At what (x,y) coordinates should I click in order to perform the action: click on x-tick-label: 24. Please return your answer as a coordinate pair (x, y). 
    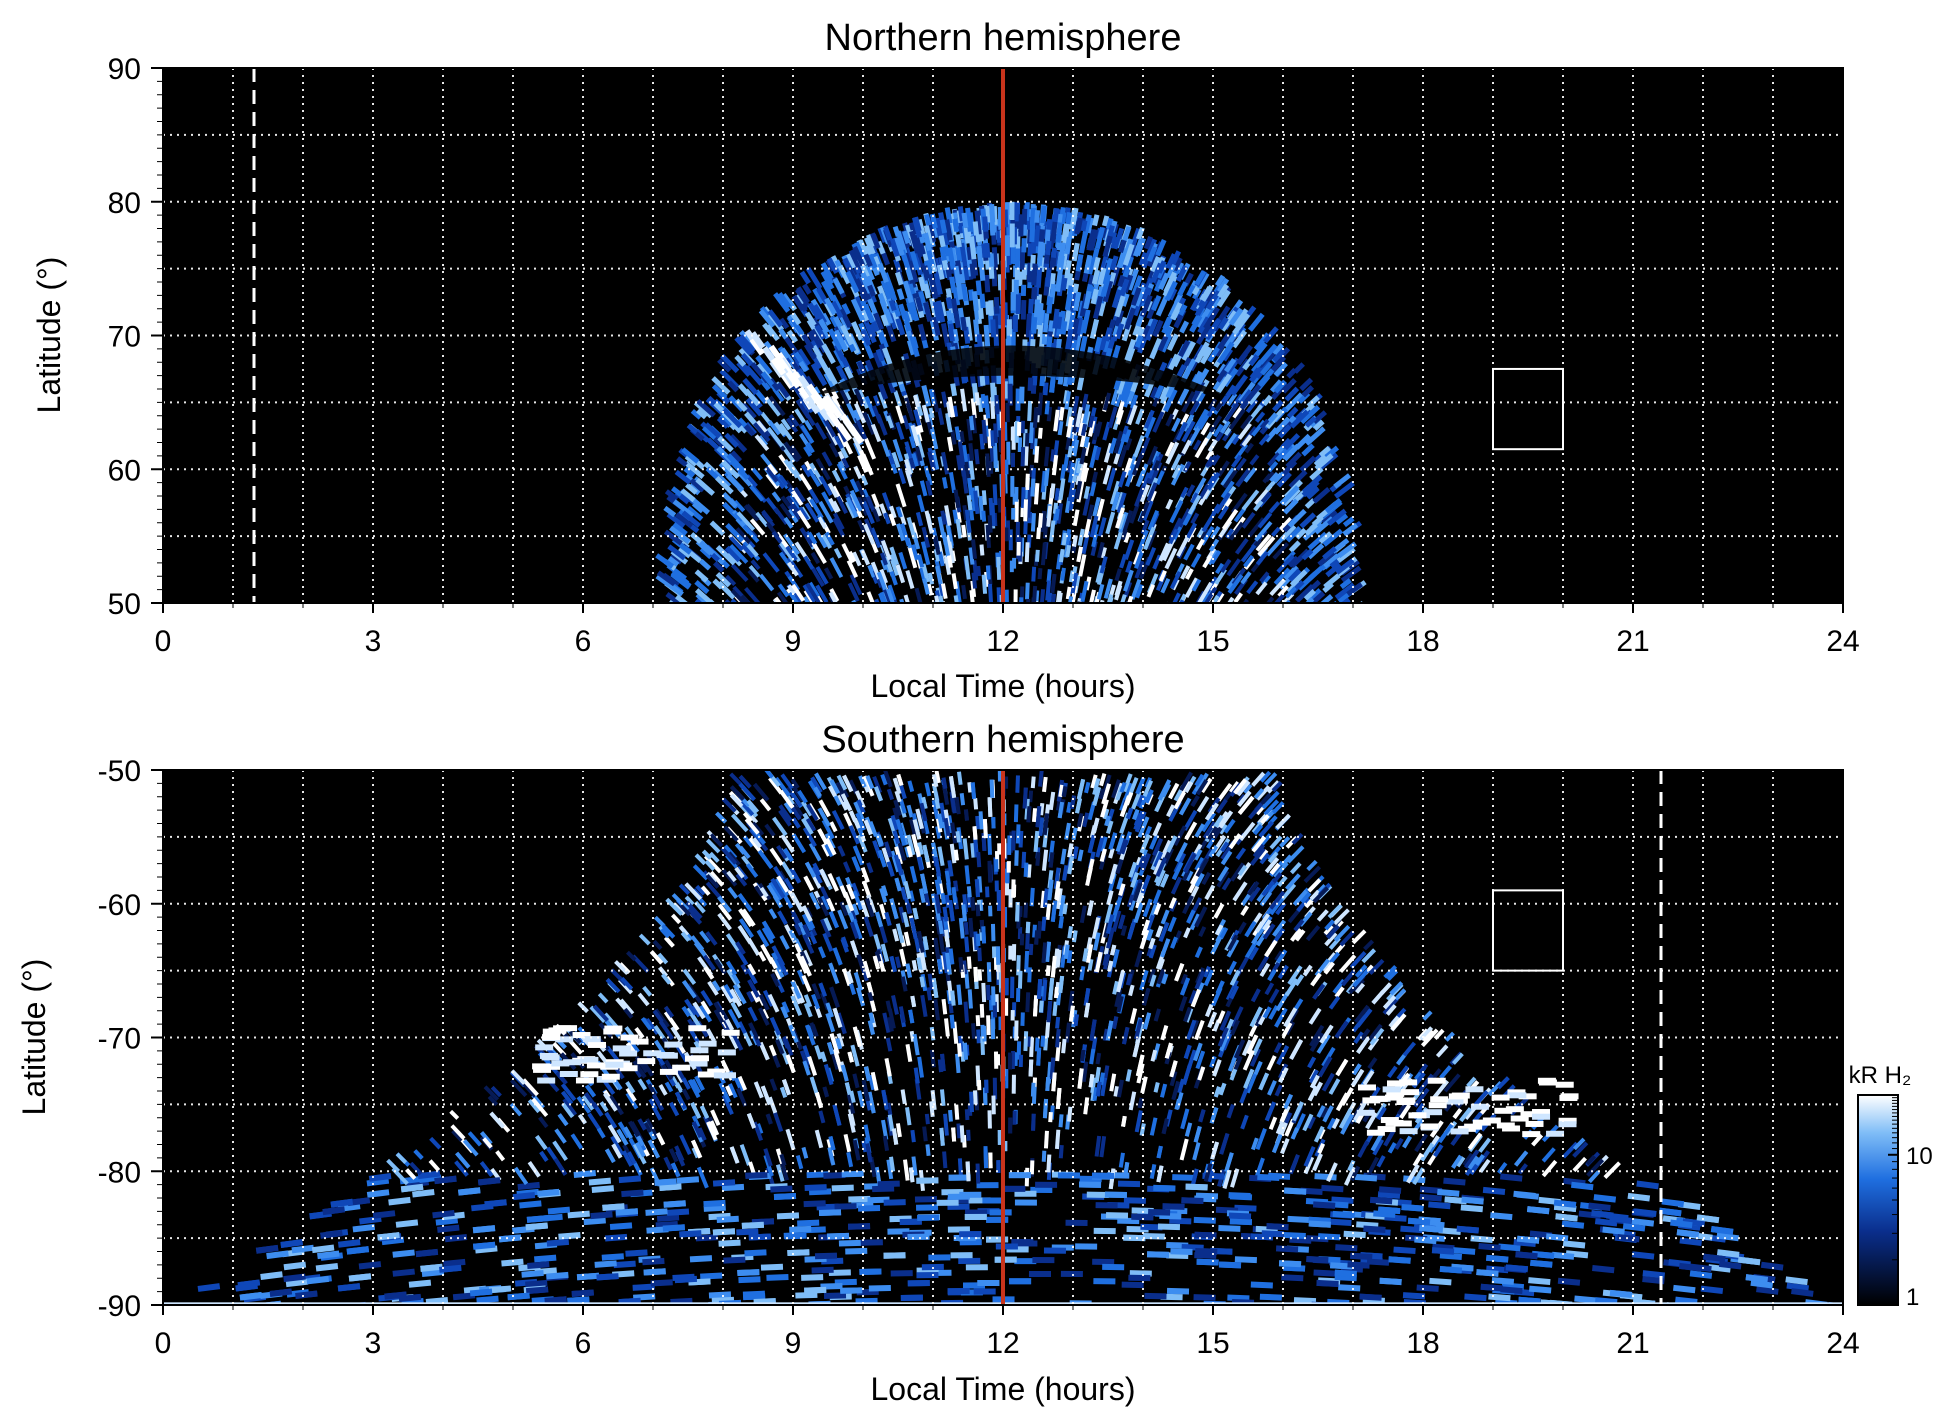
    Looking at the image, I should click on (1842, 641).